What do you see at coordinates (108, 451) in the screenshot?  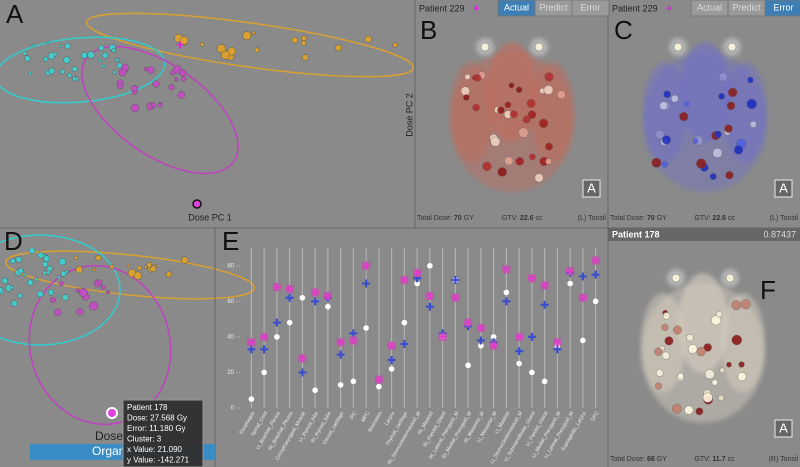 I see `organ-button-label: Organ` at bounding box center [108, 451].